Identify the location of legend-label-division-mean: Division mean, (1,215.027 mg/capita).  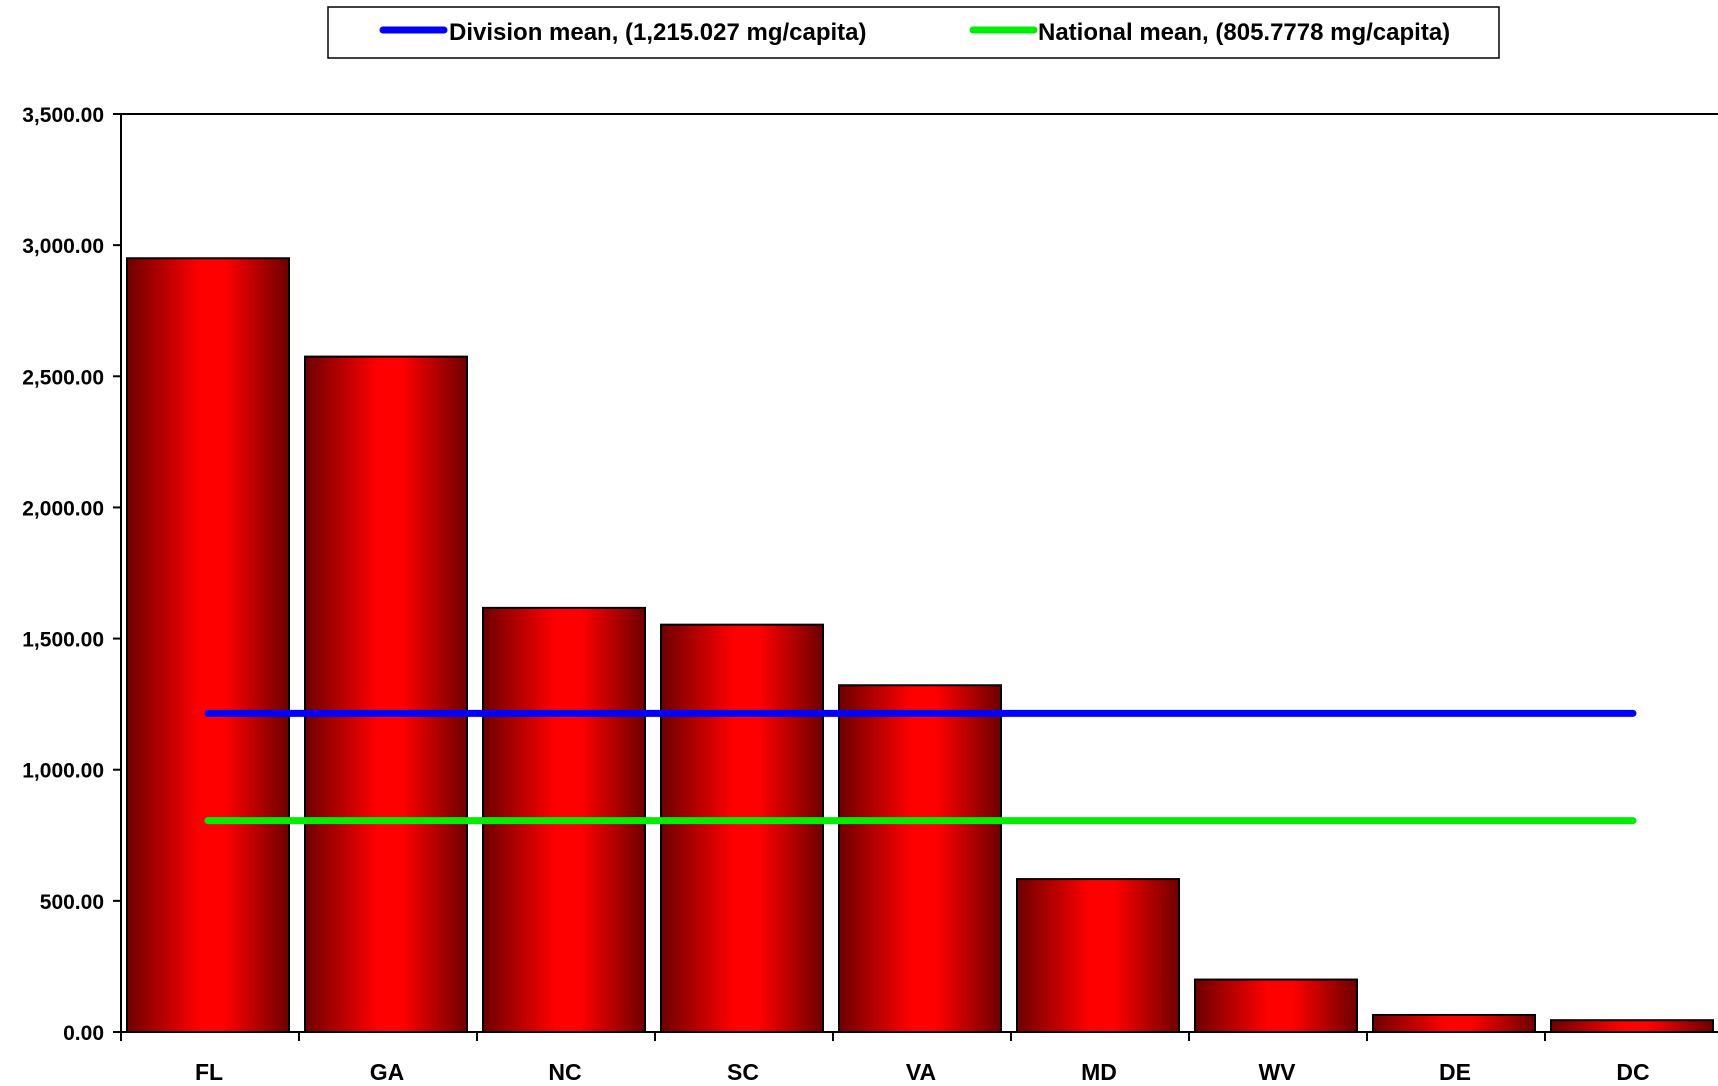
(658, 32).